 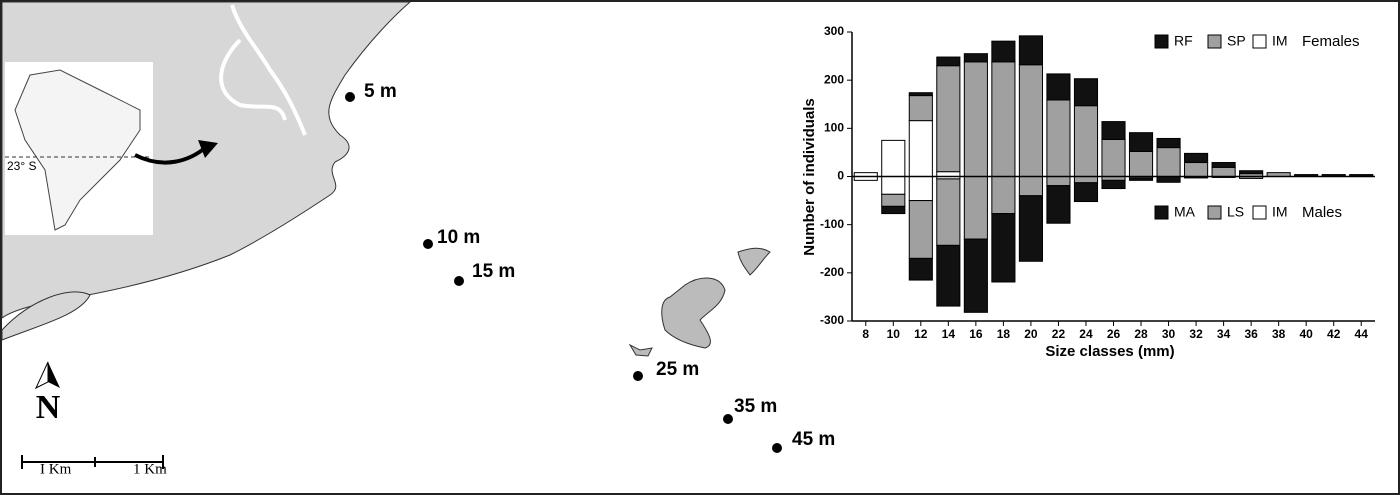 What do you see at coordinates (1031, 334) in the screenshot?
I see `x-tick-label: 20` at bounding box center [1031, 334].